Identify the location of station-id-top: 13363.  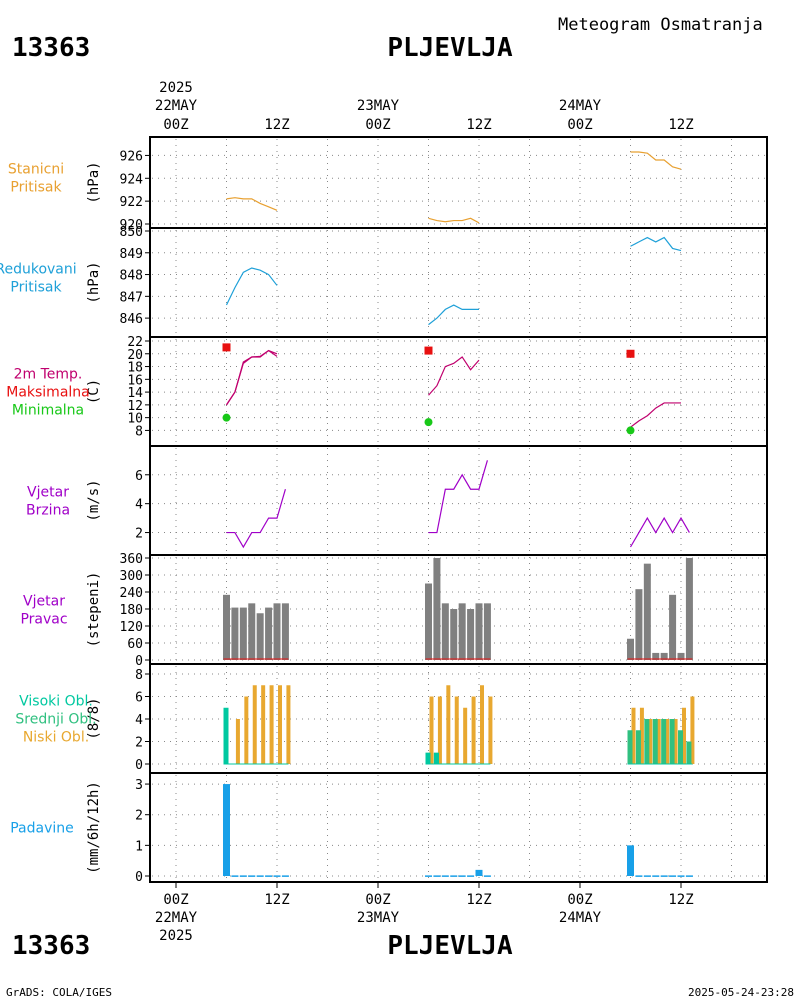
(51, 48).